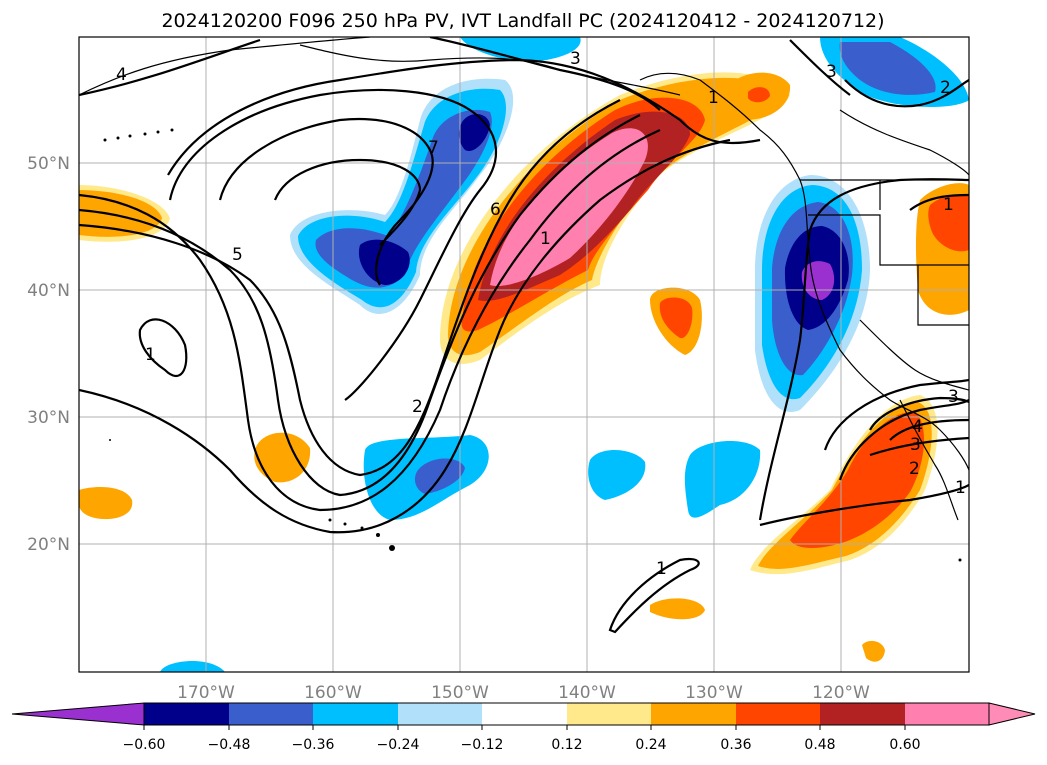 This screenshot has height=765, width=1047. What do you see at coordinates (48, 291) in the screenshot?
I see `lat-tick-label: 40°N` at bounding box center [48, 291].